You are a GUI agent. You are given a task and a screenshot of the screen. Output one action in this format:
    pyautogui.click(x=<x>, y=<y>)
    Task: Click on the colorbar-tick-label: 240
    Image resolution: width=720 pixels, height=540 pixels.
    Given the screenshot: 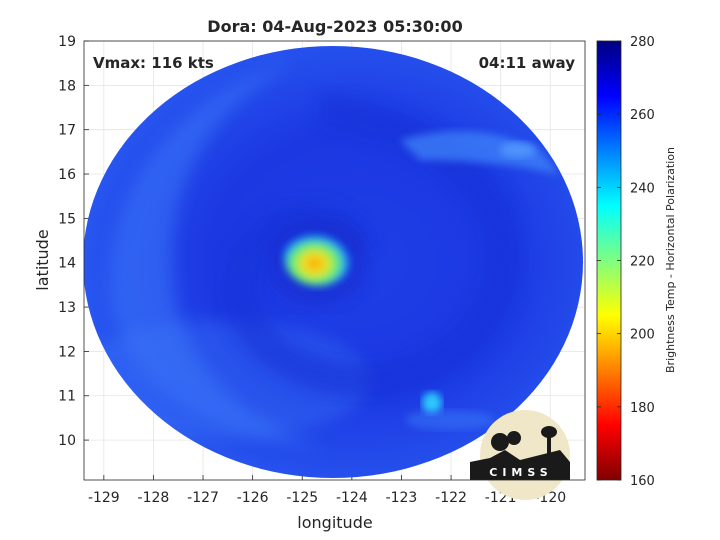 What is the action you would take?
    pyautogui.click(x=642, y=188)
    